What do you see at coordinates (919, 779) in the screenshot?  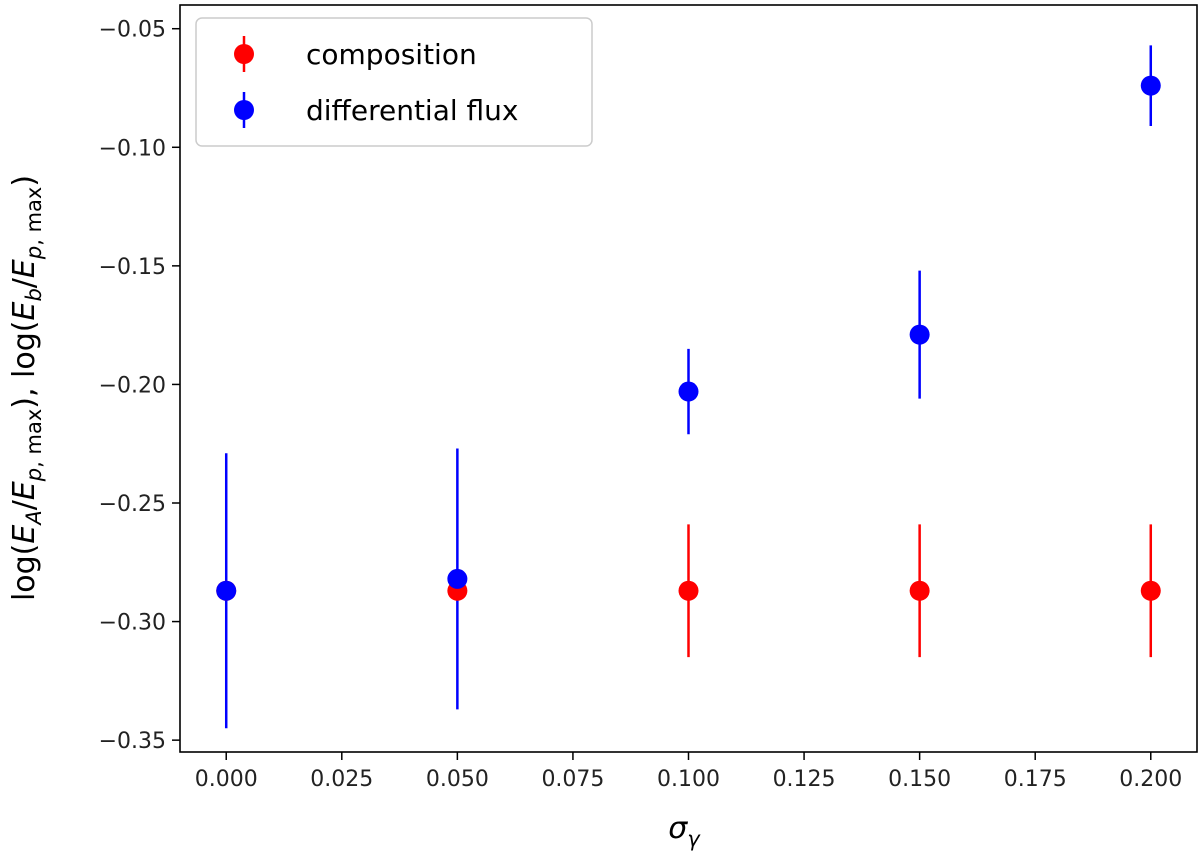 I see `x-tick-label: 0.150` at bounding box center [919, 779].